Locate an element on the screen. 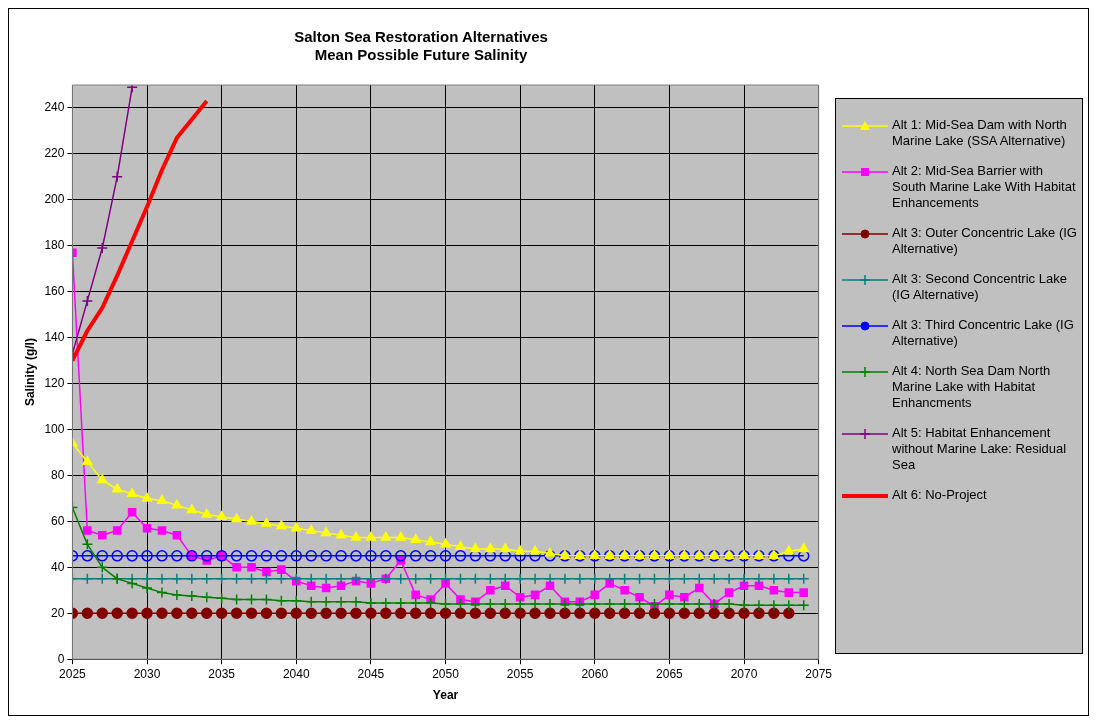 This screenshot has width=1099, height=726. y-axis-title: Salinity (g/l) is located at coordinates (29, 372).